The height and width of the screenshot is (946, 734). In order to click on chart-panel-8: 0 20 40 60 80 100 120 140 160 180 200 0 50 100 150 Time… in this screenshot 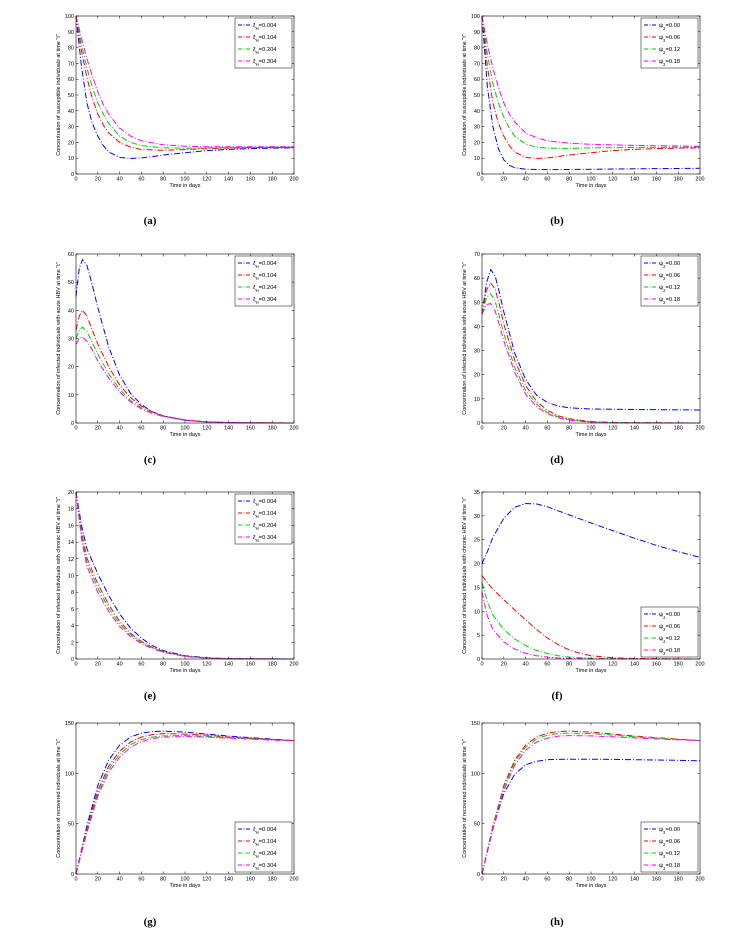, I will do `click(583, 824)`.